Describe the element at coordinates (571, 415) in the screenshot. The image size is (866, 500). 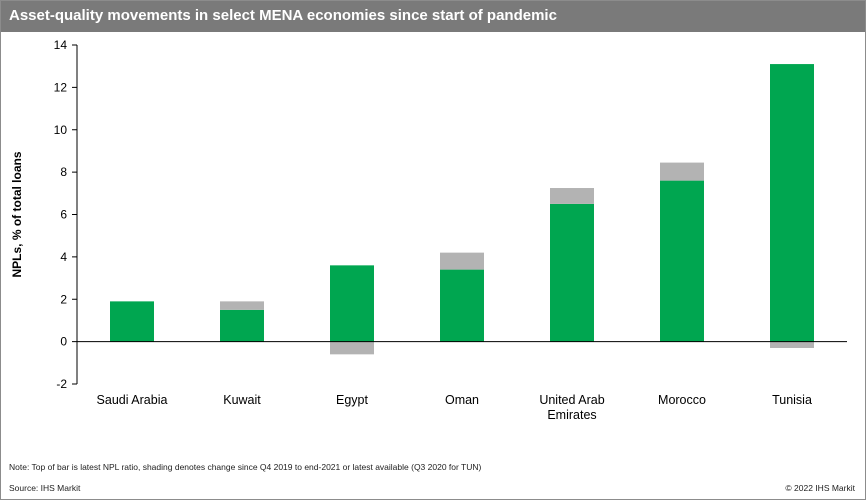
I see `x-tick-label: Emirates` at that location.